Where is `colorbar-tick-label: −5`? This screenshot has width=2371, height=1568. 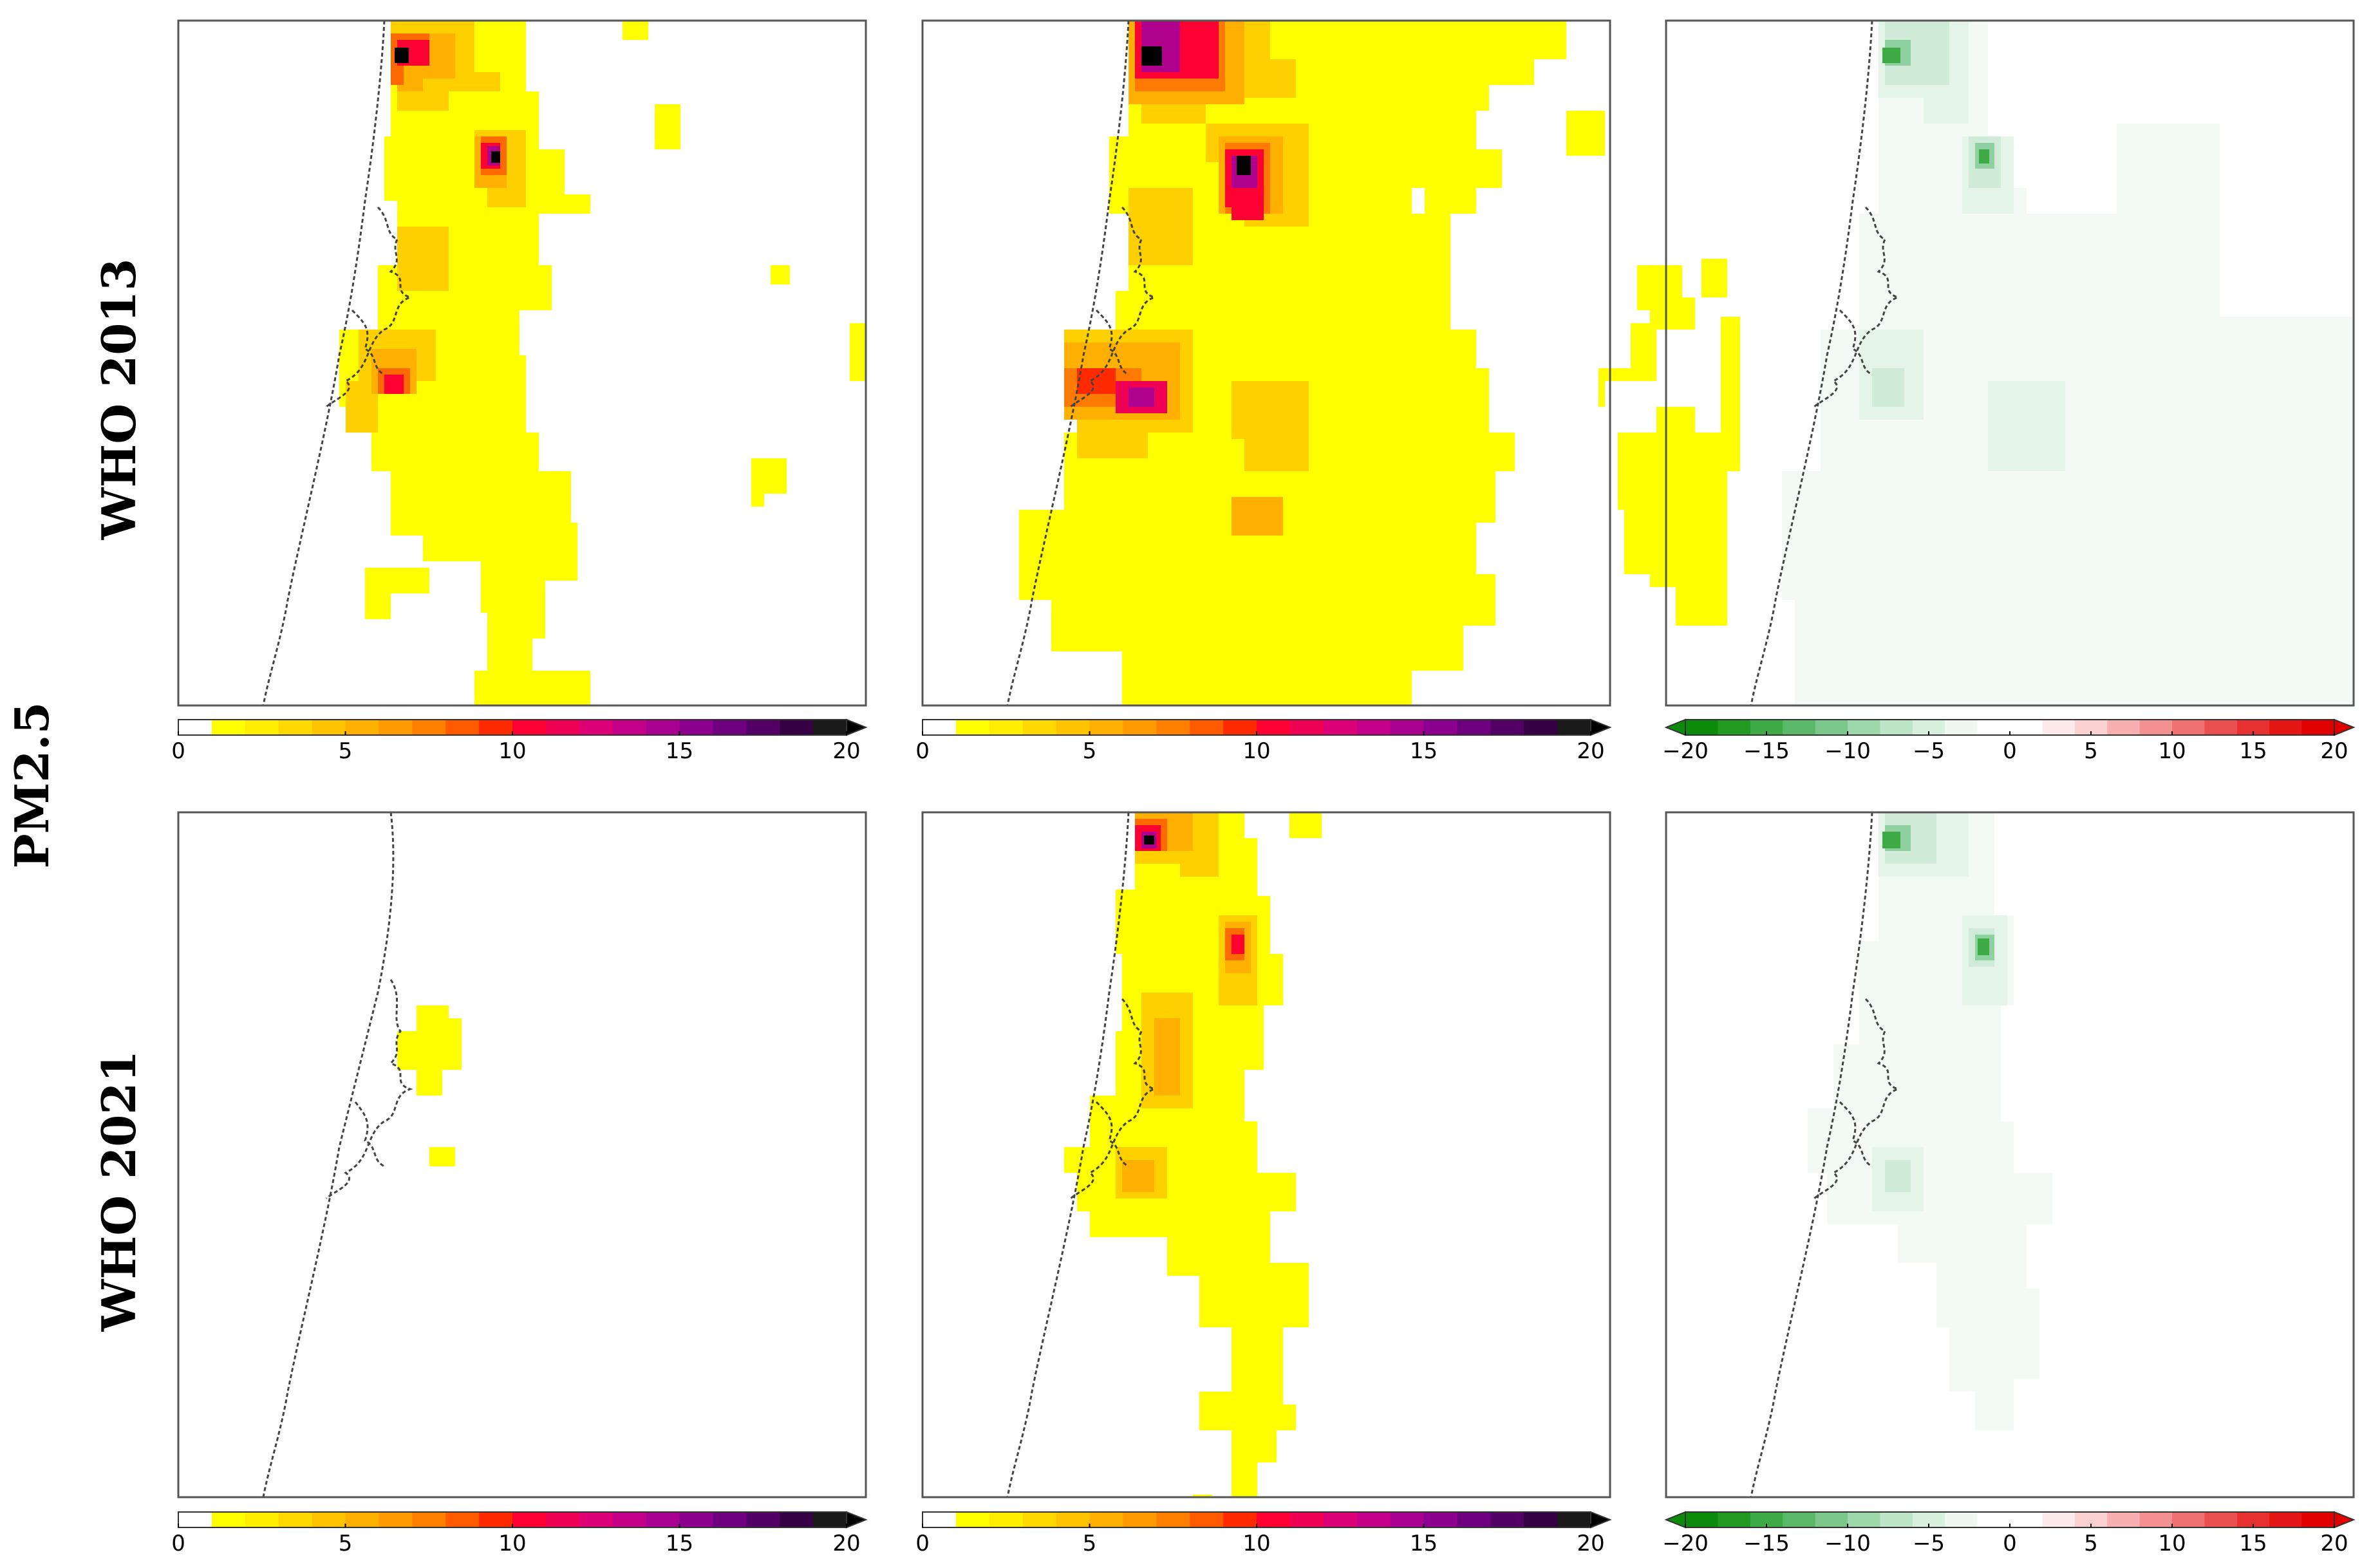 colorbar-tick-label: −5 is located at coordinates (1929, 751).